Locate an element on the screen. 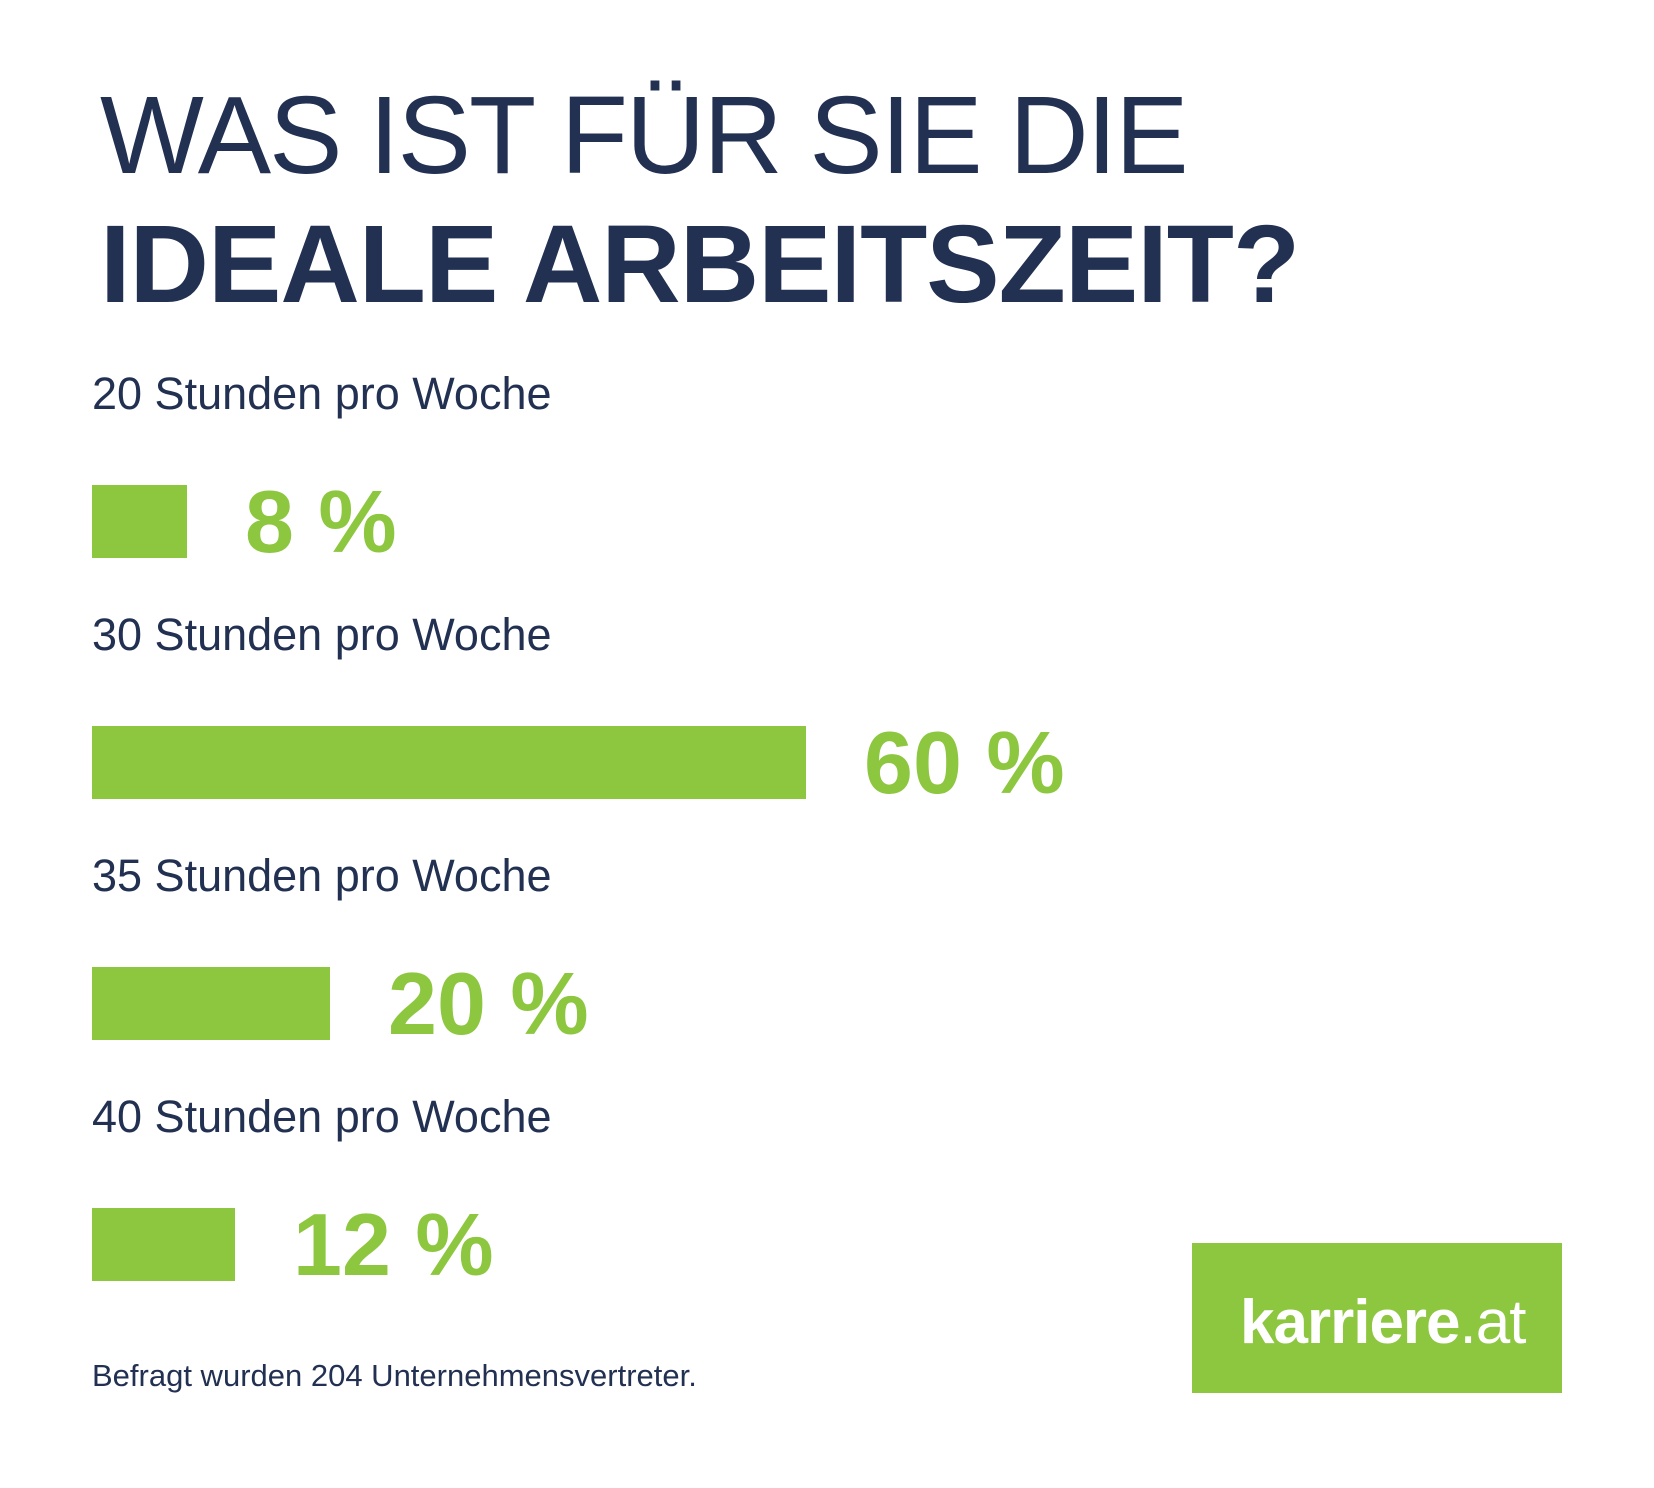 This screenshot has width=1654, height=1488. bar-category-label: 40 Stunden pro Woche is located at coordinates (322, 1116).